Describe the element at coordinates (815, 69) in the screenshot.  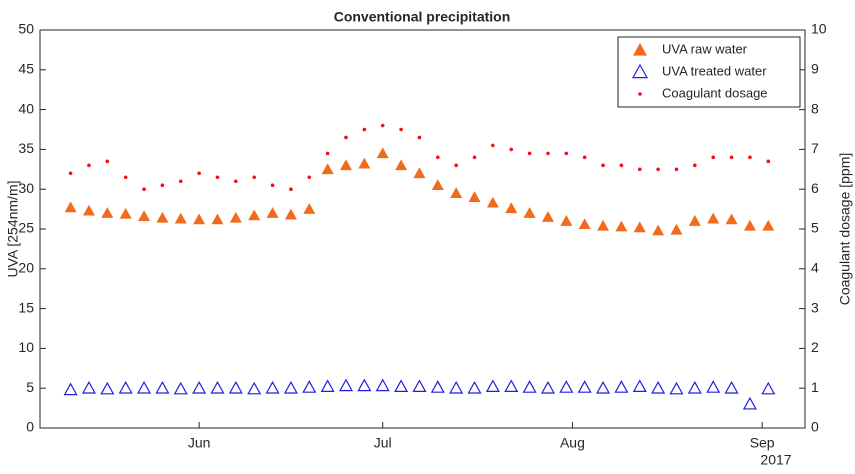
I see `y2-tick-label: 9` at that location.